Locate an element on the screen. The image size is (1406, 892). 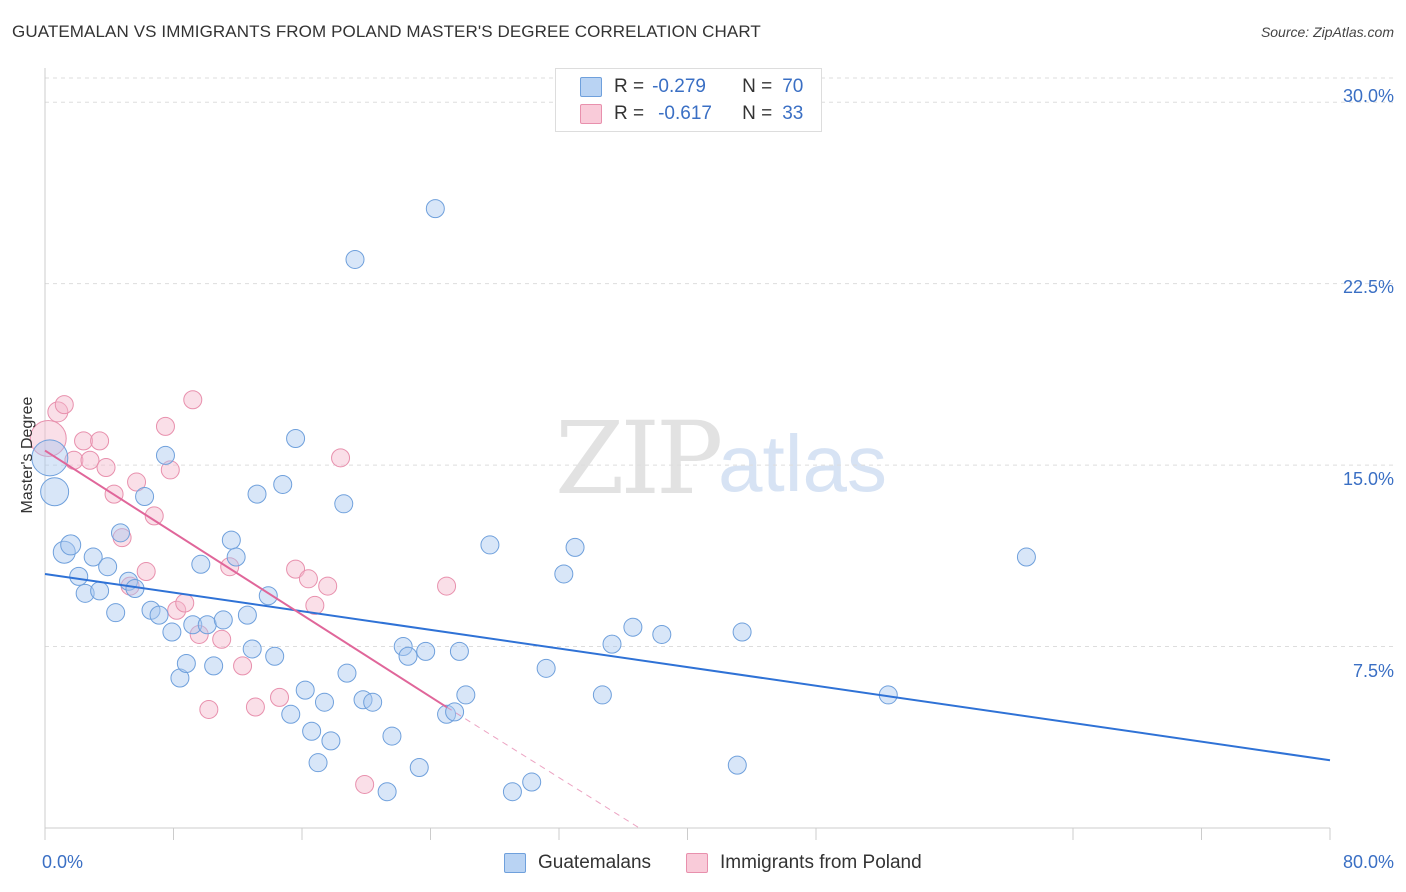
y-axis-label: Master's Degree is located at coordinates (27, 455).